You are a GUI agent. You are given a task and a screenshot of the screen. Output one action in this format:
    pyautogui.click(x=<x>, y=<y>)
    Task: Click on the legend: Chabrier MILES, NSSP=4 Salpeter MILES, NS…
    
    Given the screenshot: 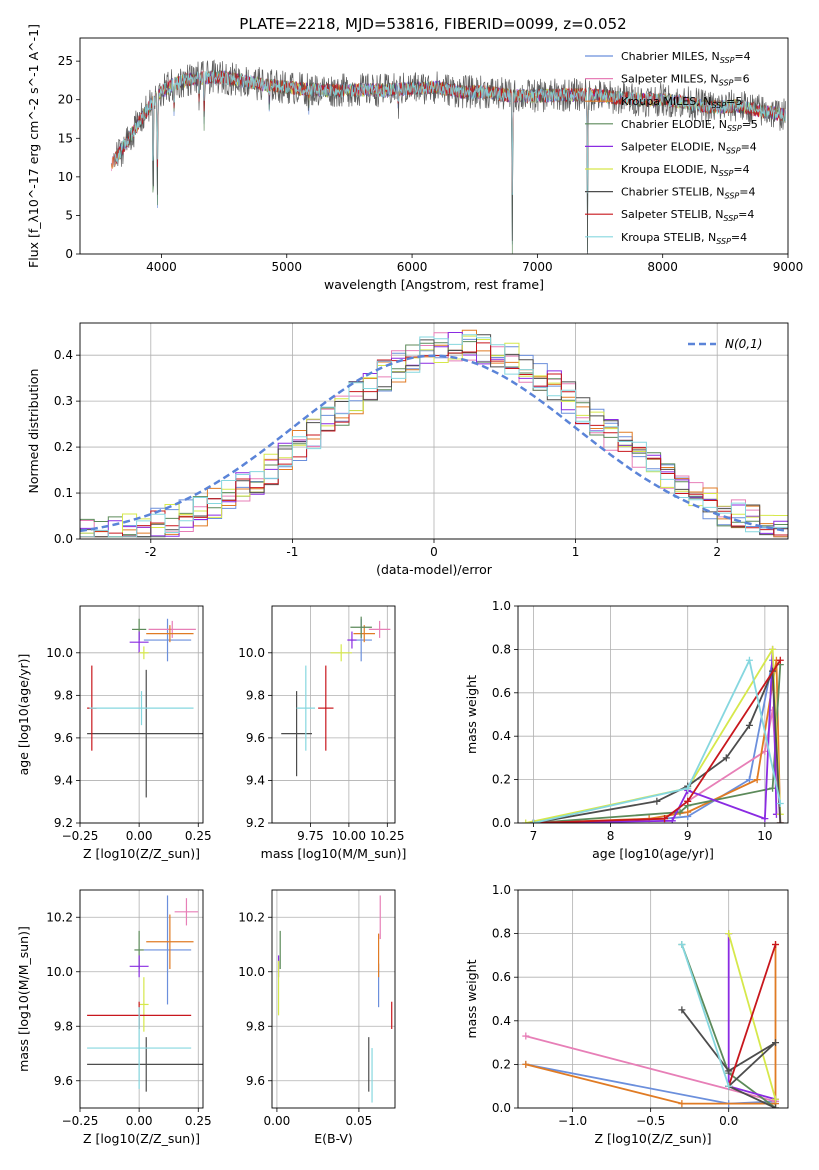 What is the action you would take?
    pyautogui.click(x=671, y=148)
    